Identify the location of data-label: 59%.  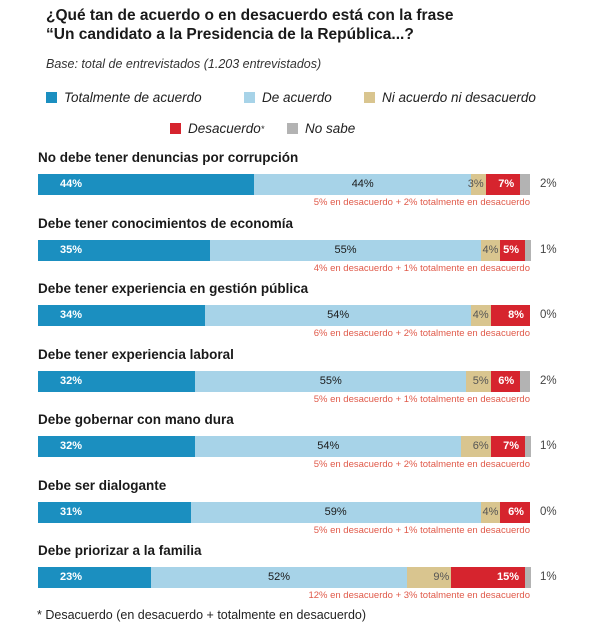
(335, 511).